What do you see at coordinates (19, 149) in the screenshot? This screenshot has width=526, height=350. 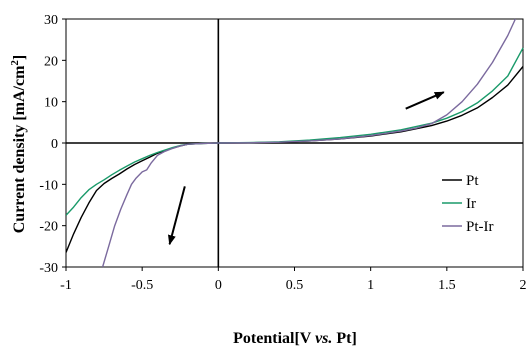 I see `y-axis-title-part-1: Current density [mA/cm` at bounding box center [19, 149].